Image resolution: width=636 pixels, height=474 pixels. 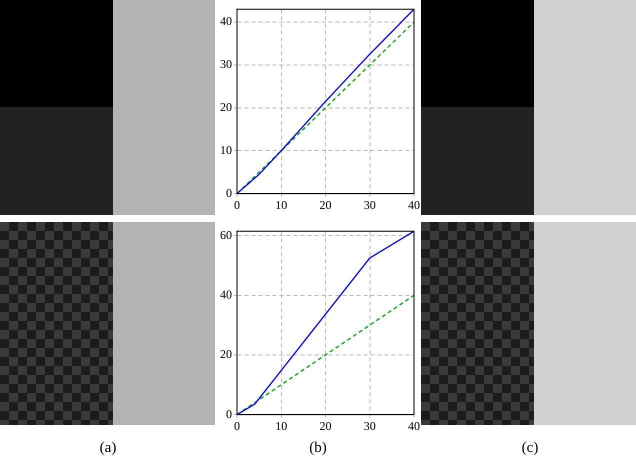 What do you see at coordinates (108, 448) in the screenshot?
I see `text: (a)` at bounding box center [108, 448].